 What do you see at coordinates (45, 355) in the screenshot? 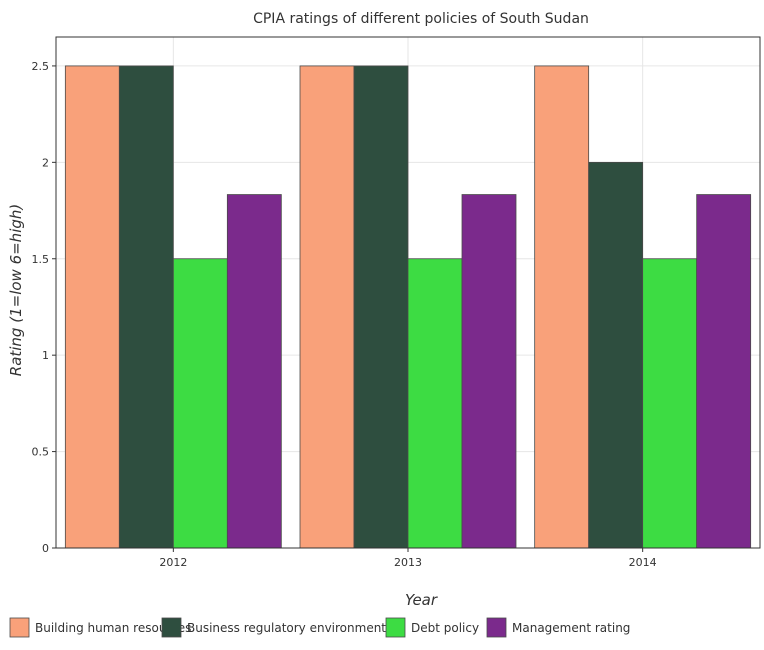
I see `y-tick-label: 1` at bounding box center [45, 355].